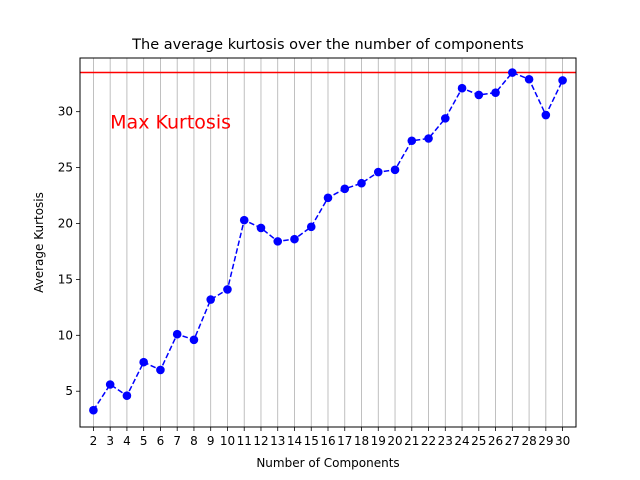 This screenshot has width=640, height=480. What do you see at coordinates (411, 441) in the screenshot?
I see `x-tick-label: 21` at bounding box center [411, 441].